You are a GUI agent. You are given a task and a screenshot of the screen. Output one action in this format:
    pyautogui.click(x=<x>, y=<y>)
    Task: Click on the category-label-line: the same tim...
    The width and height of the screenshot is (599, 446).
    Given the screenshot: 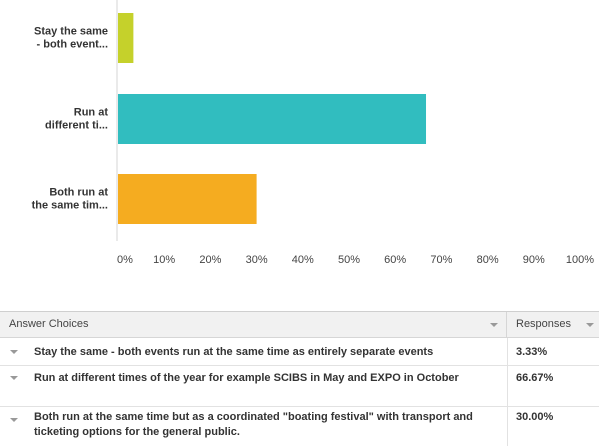 What is the action you would take?
    pyautogui.click(x=70, y=206)
    